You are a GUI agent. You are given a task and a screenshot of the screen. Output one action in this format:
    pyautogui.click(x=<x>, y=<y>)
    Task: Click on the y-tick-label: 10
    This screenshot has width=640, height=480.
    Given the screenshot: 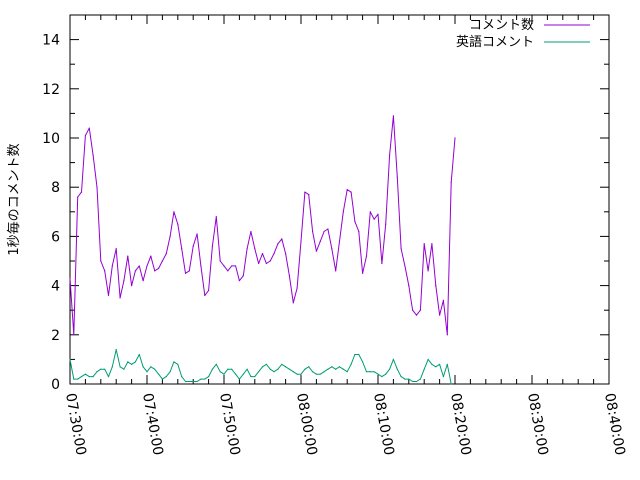 What is the action you would take?
    pyautogui.click(x=51, y=139)
    